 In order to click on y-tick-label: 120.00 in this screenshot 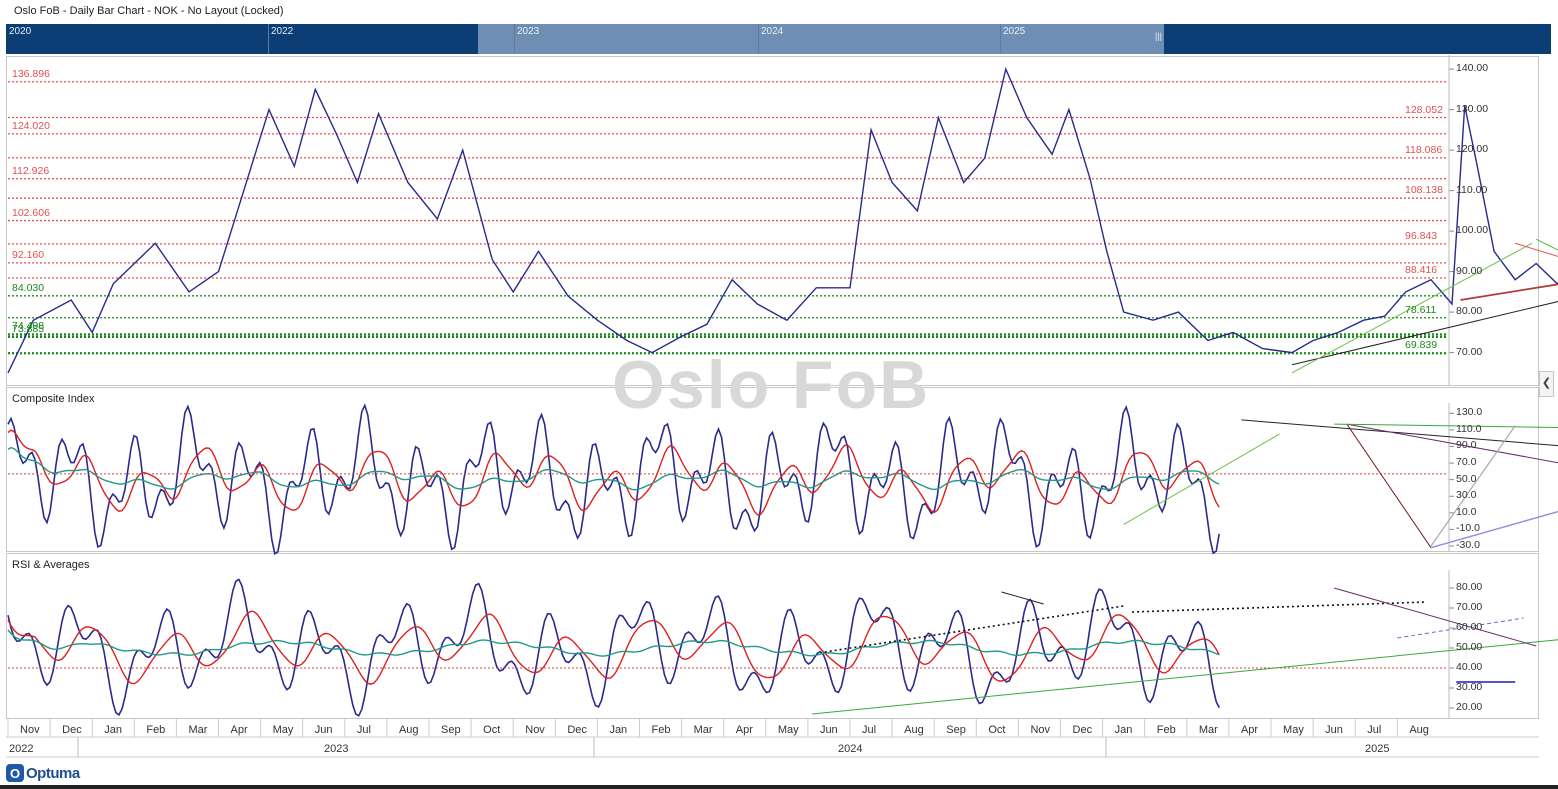, I will do `click(1472, 149)`.